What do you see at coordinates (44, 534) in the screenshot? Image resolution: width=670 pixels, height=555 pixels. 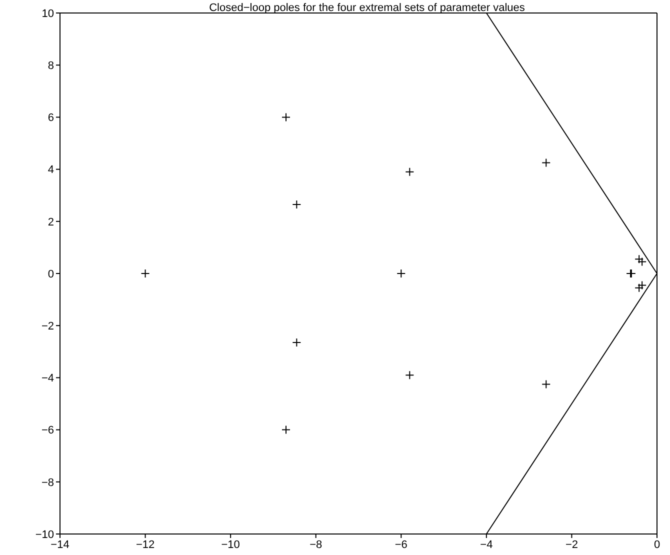 I see `y-tick-label: −10` at bounding box center [44, 534].